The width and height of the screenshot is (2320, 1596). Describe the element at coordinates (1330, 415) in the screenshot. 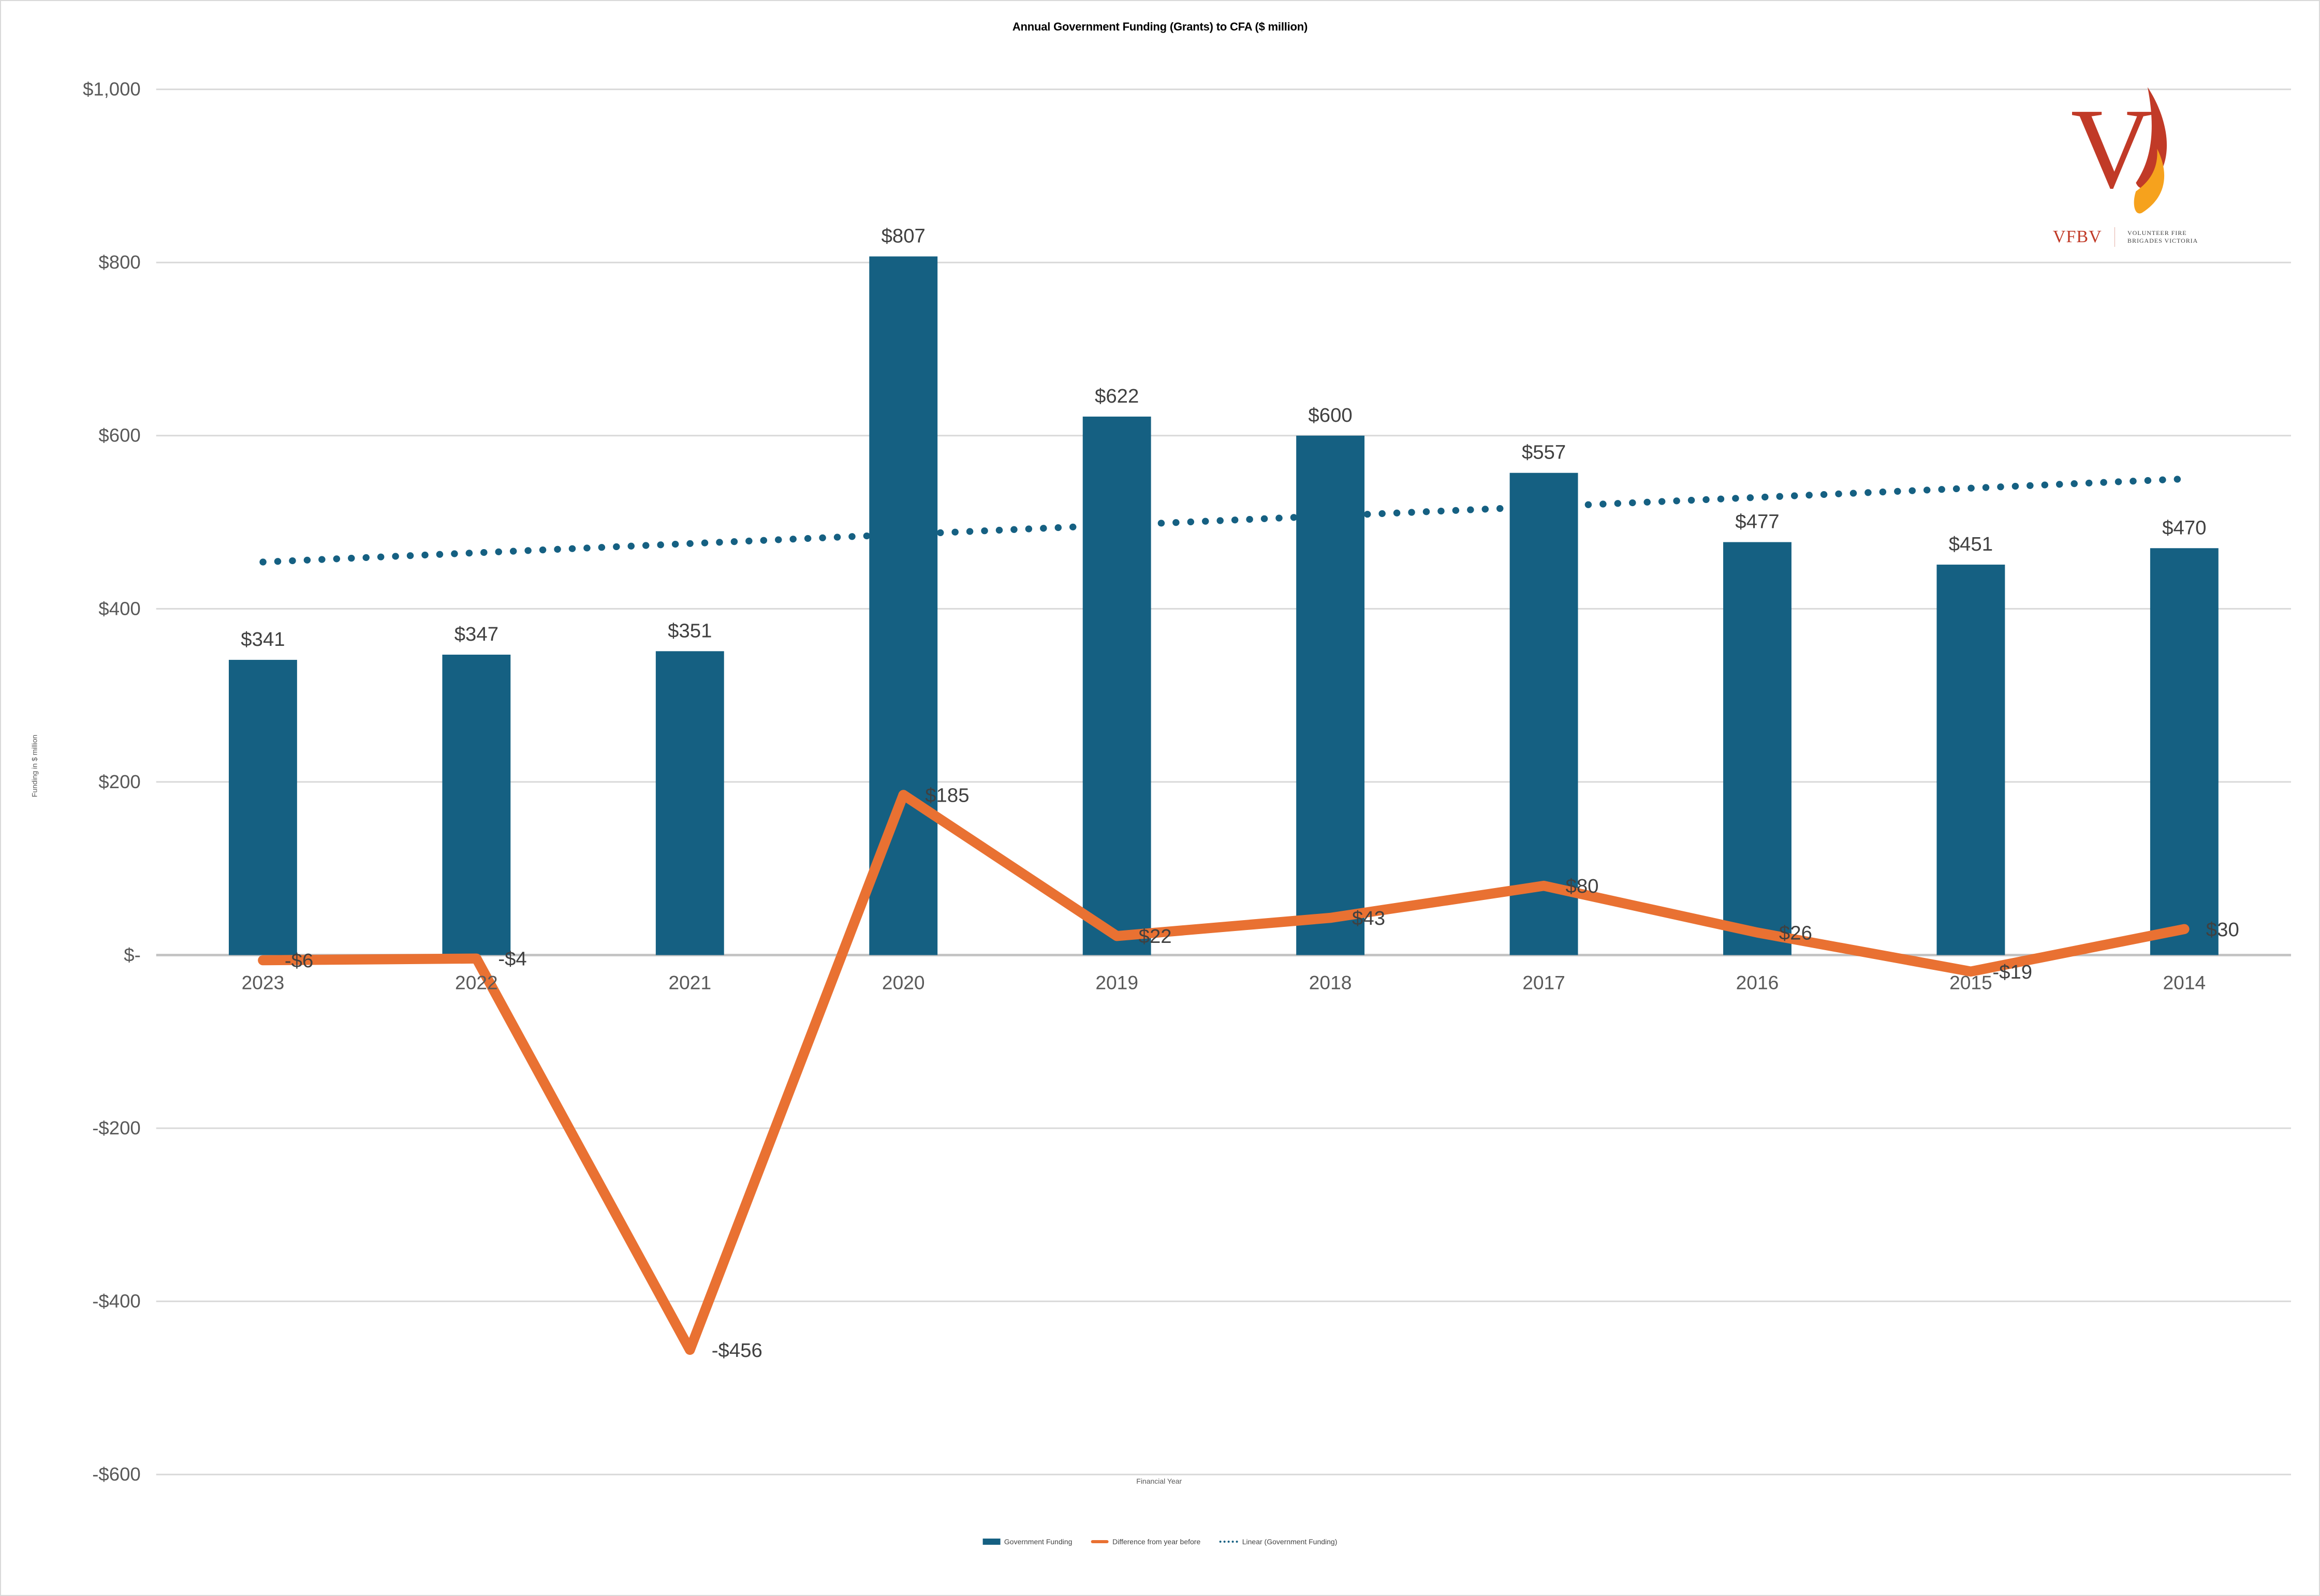

I see `bar-value-label: $600` at that location.